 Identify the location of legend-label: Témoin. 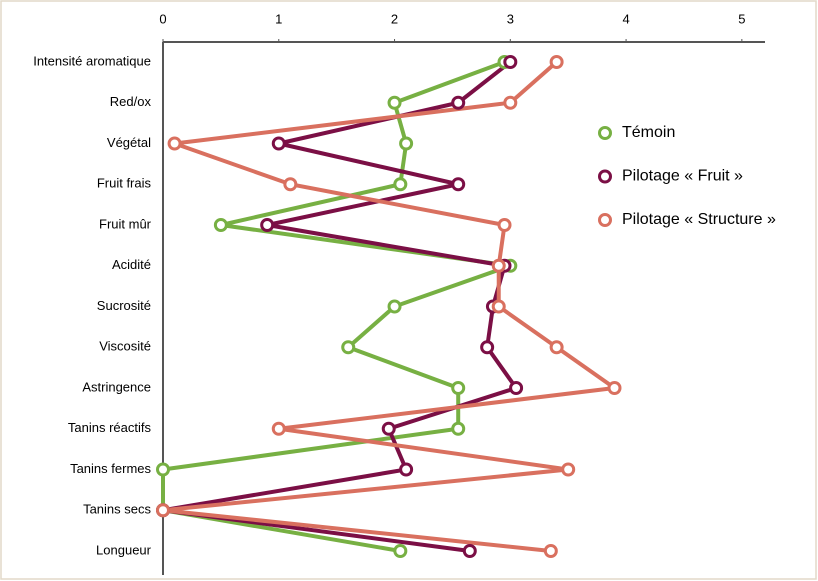
(648, 132).